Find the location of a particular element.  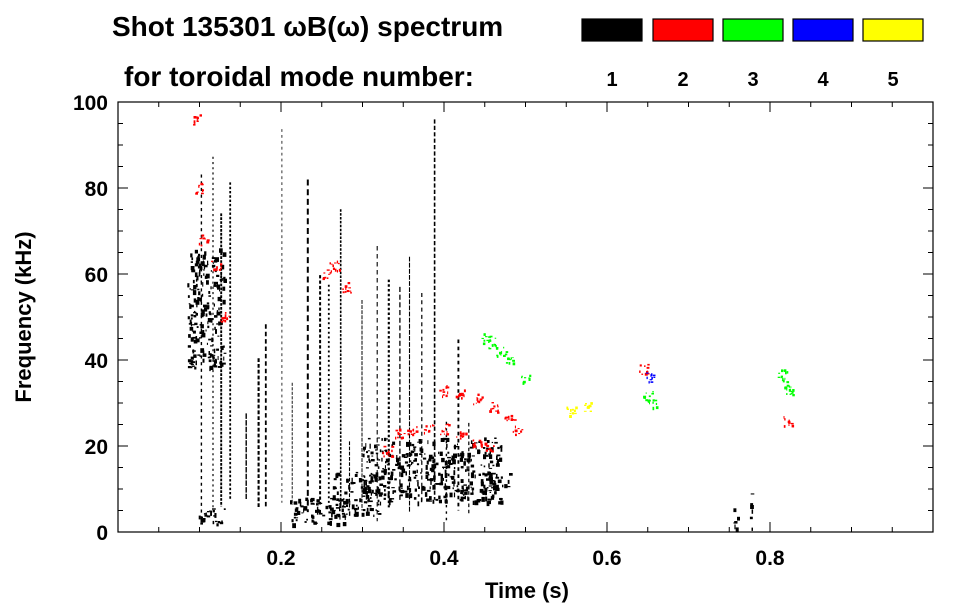

legend-label-mode-3: 3 is located at coordinates (752, 80).